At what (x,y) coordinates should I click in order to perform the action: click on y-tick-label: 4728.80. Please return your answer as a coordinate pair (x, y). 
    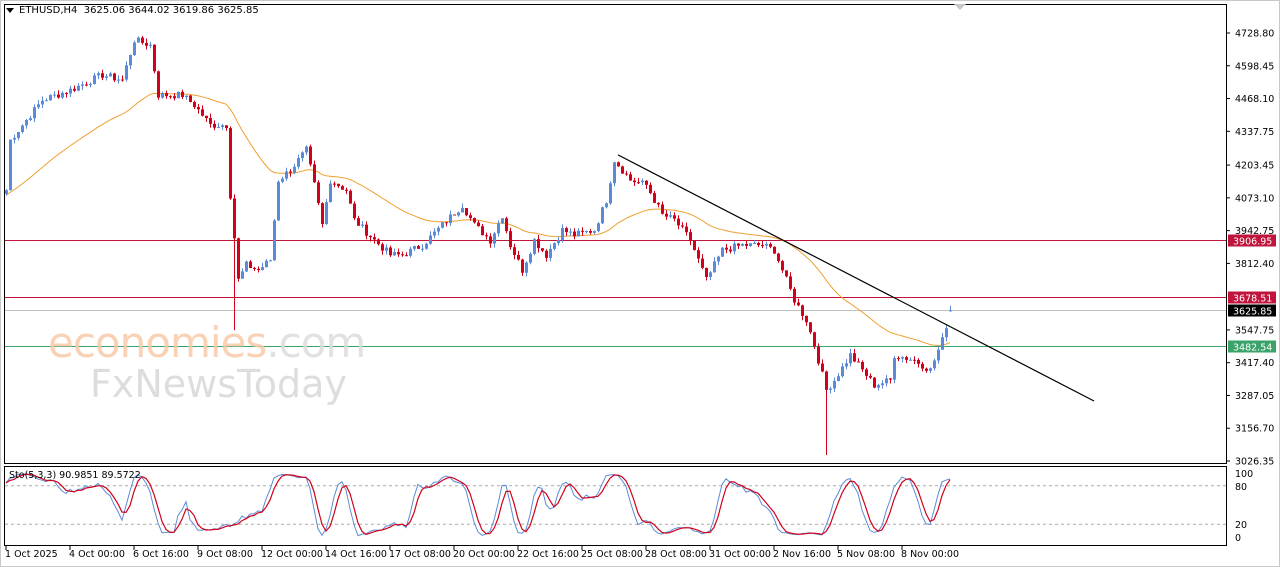
    Looking at the image, I should click on (1254, 34).